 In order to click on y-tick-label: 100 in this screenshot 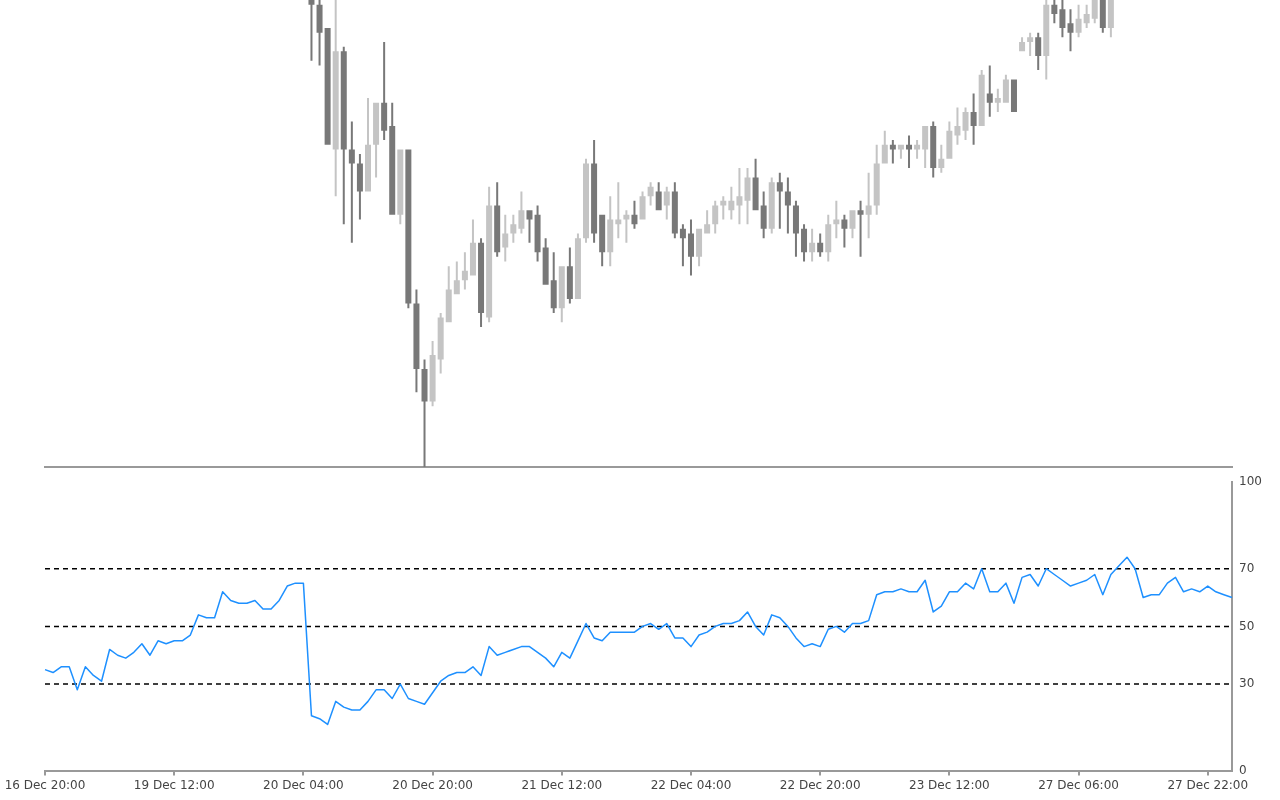, I will do `click(1250, 481)`.